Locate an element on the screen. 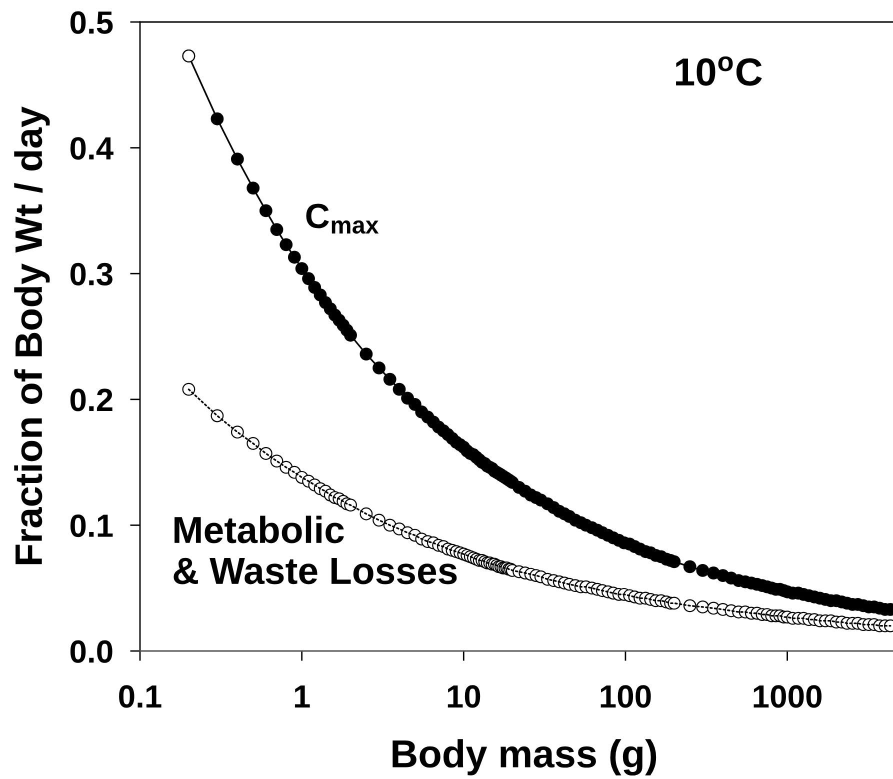 Image resolution: width=893 pixels, height=779 pixels. x-tick-label: 1000 is located at coordinates (788, 696).